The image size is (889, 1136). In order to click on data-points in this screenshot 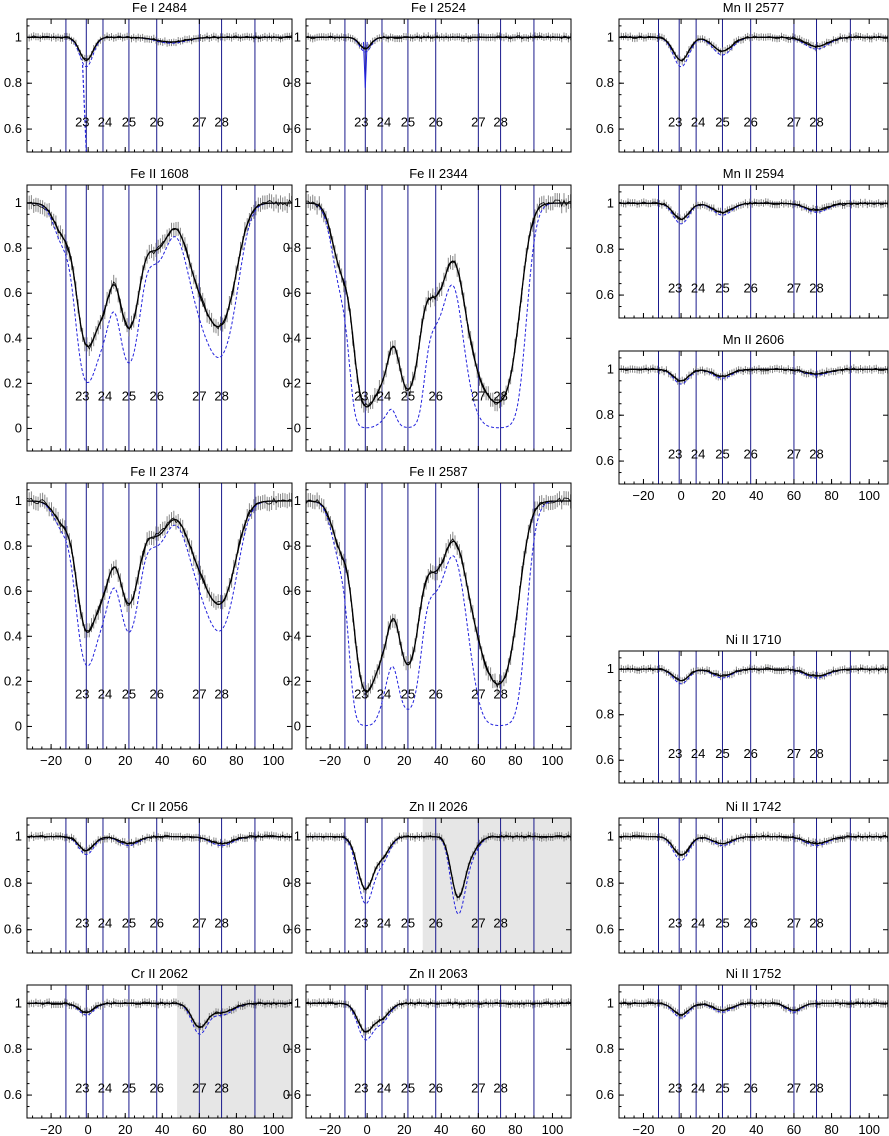, I will do `click(753, 374)`.